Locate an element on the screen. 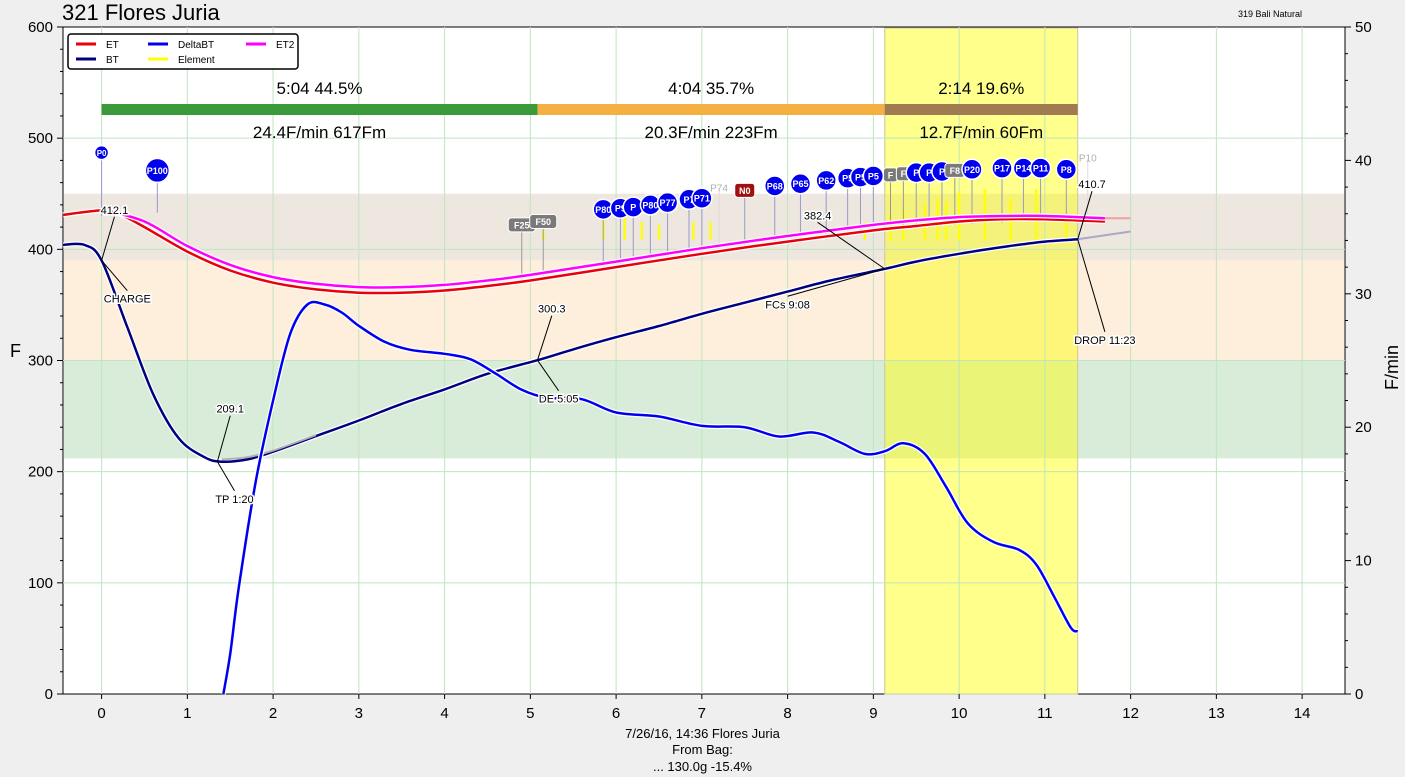 This screenshot has height=777, width=1405. marker-label-25: P20 is located at coordinates (972, 170).